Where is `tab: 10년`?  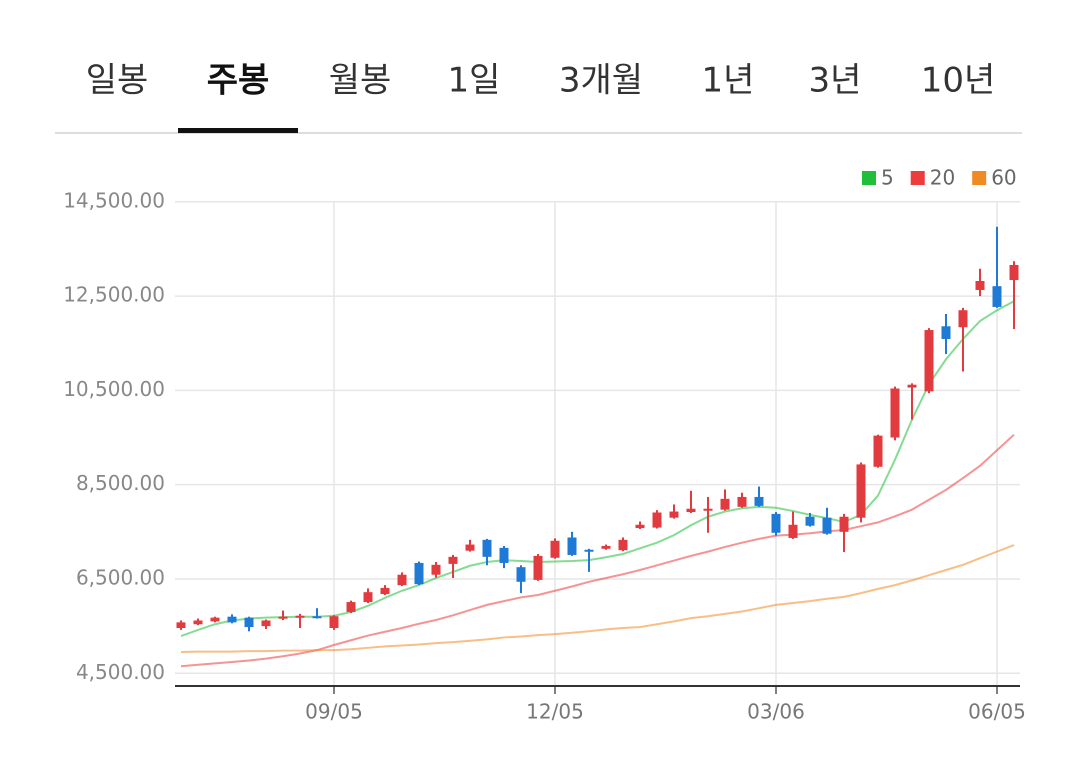
tab: 10년 is located at coordinates (958, 81).